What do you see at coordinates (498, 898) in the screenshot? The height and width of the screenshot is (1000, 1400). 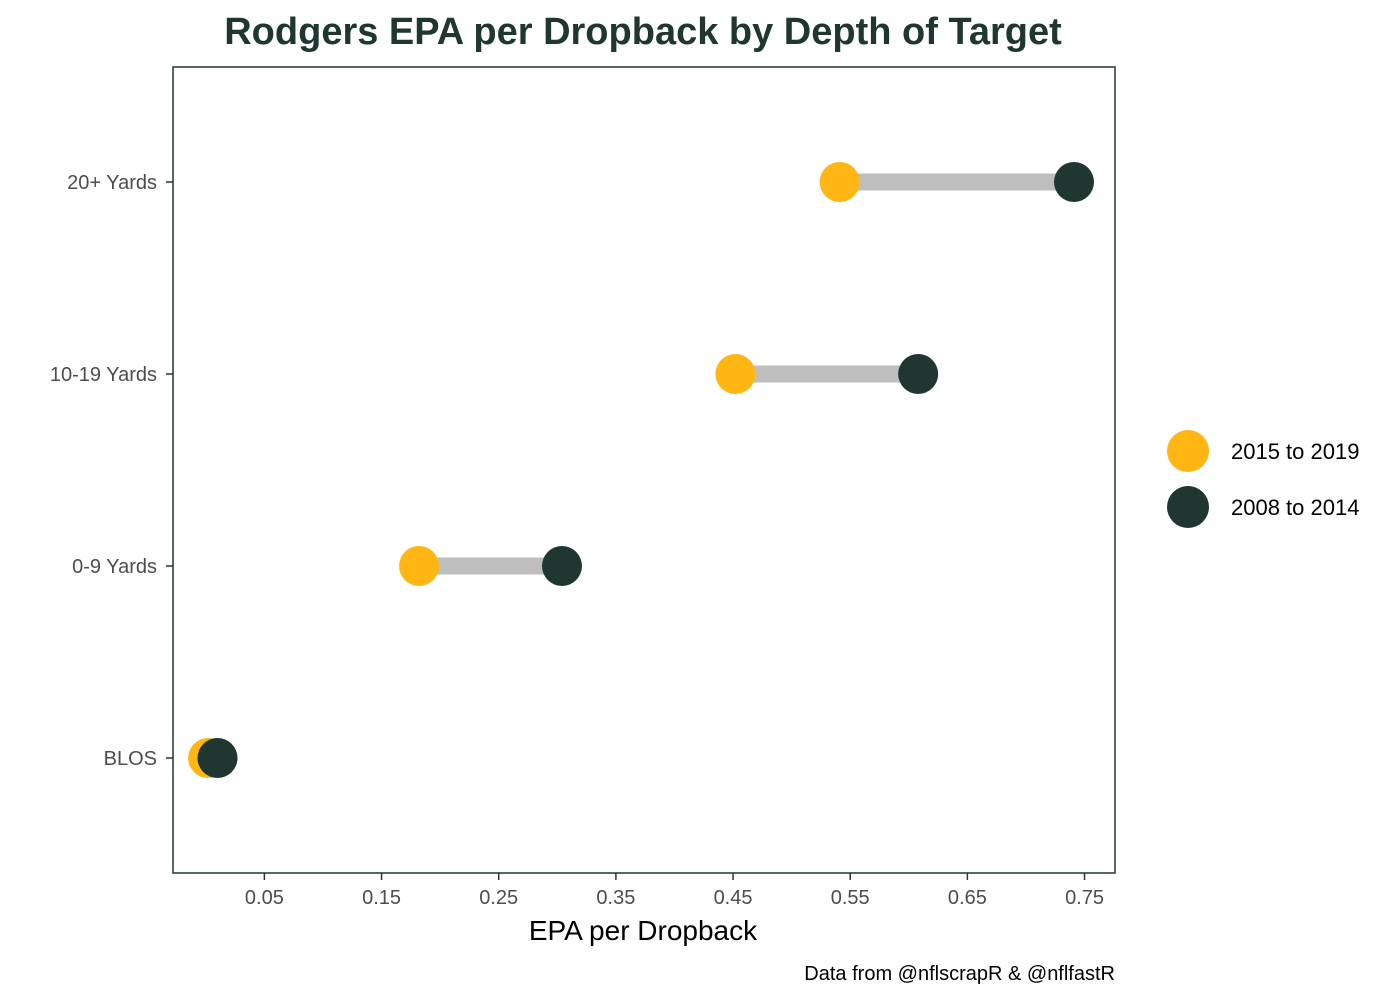 I see `x-tick-label: 0.25` at bounding box center [498, 898].